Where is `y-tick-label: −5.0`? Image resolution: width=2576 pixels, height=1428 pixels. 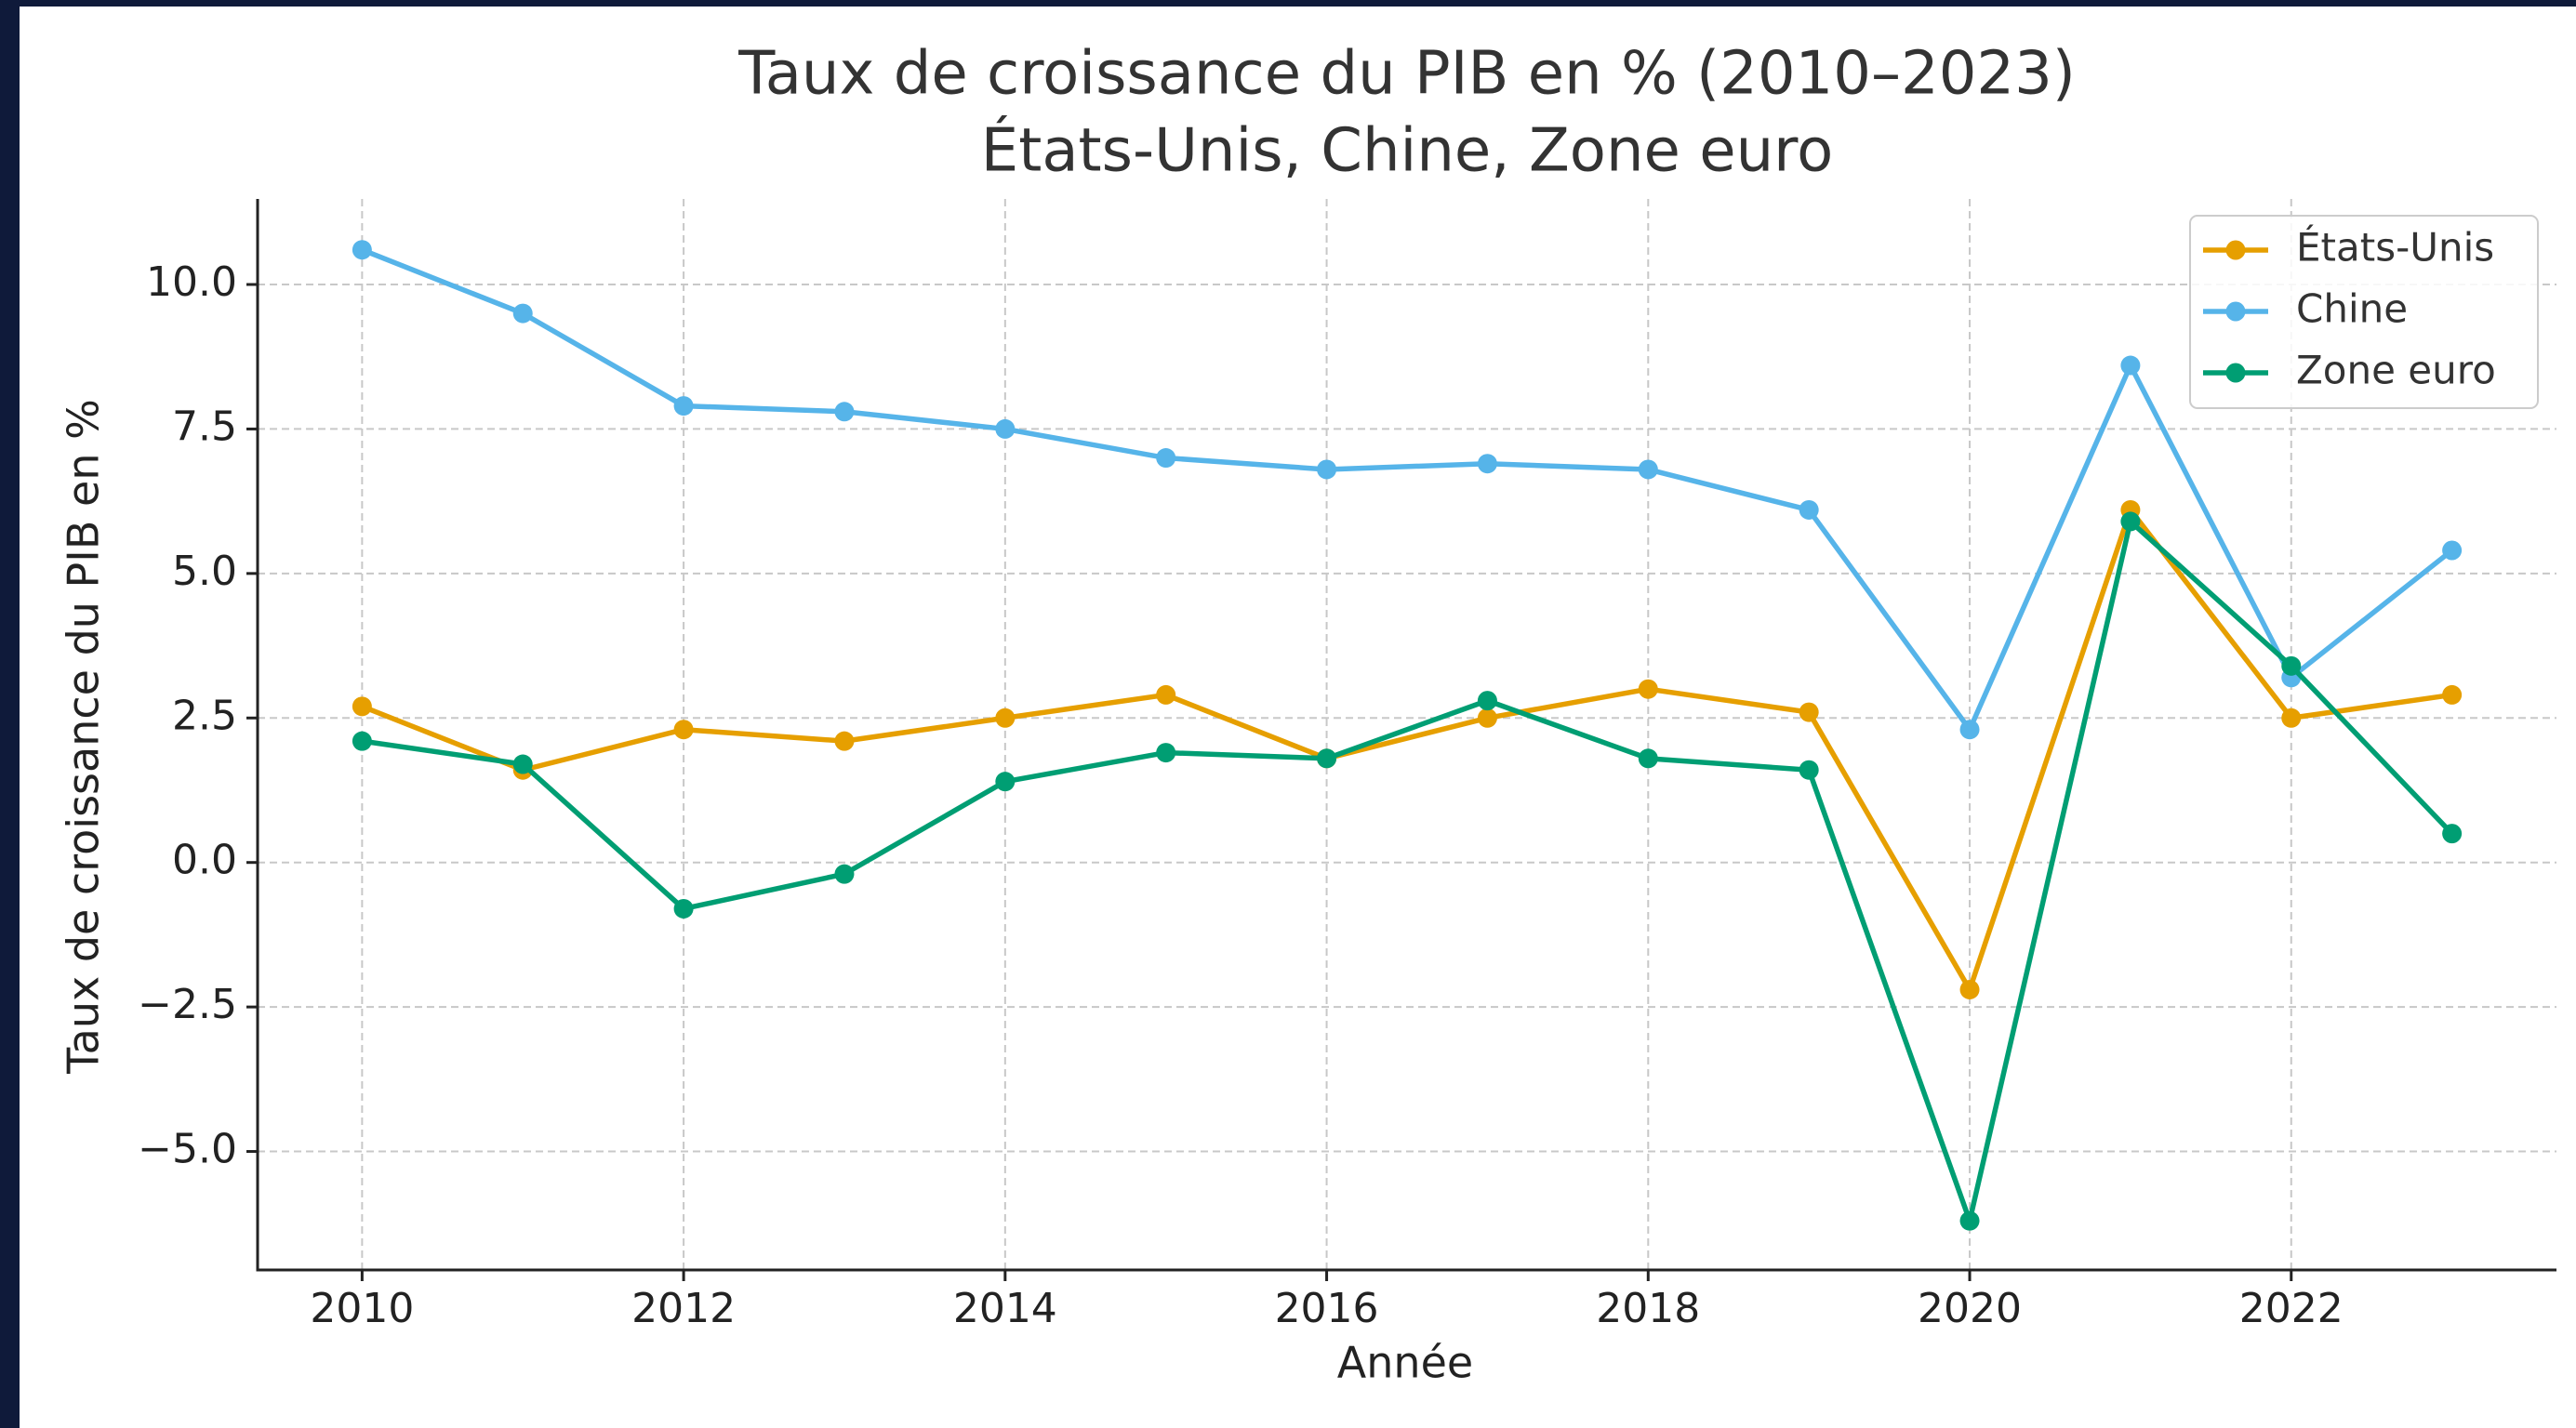 y-tick-label: −5.0 is located at coordinates (187, 1149).